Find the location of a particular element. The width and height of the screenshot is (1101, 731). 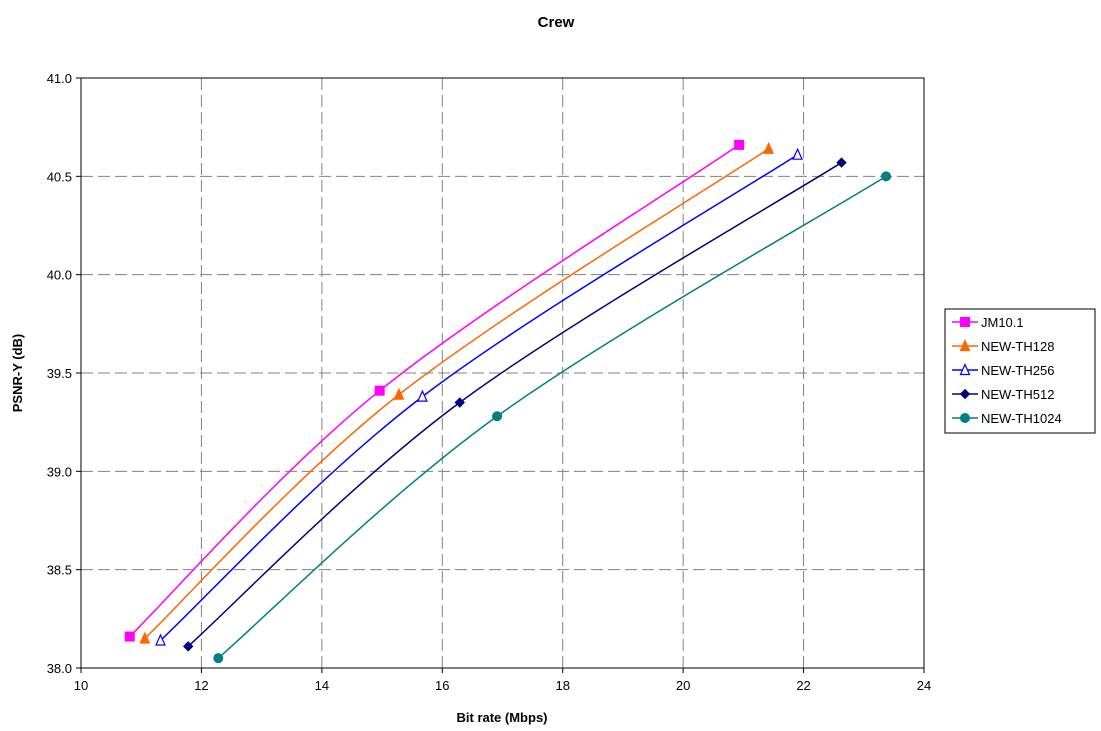

x-tick-label: 20 is located at coordinates (683, 685).